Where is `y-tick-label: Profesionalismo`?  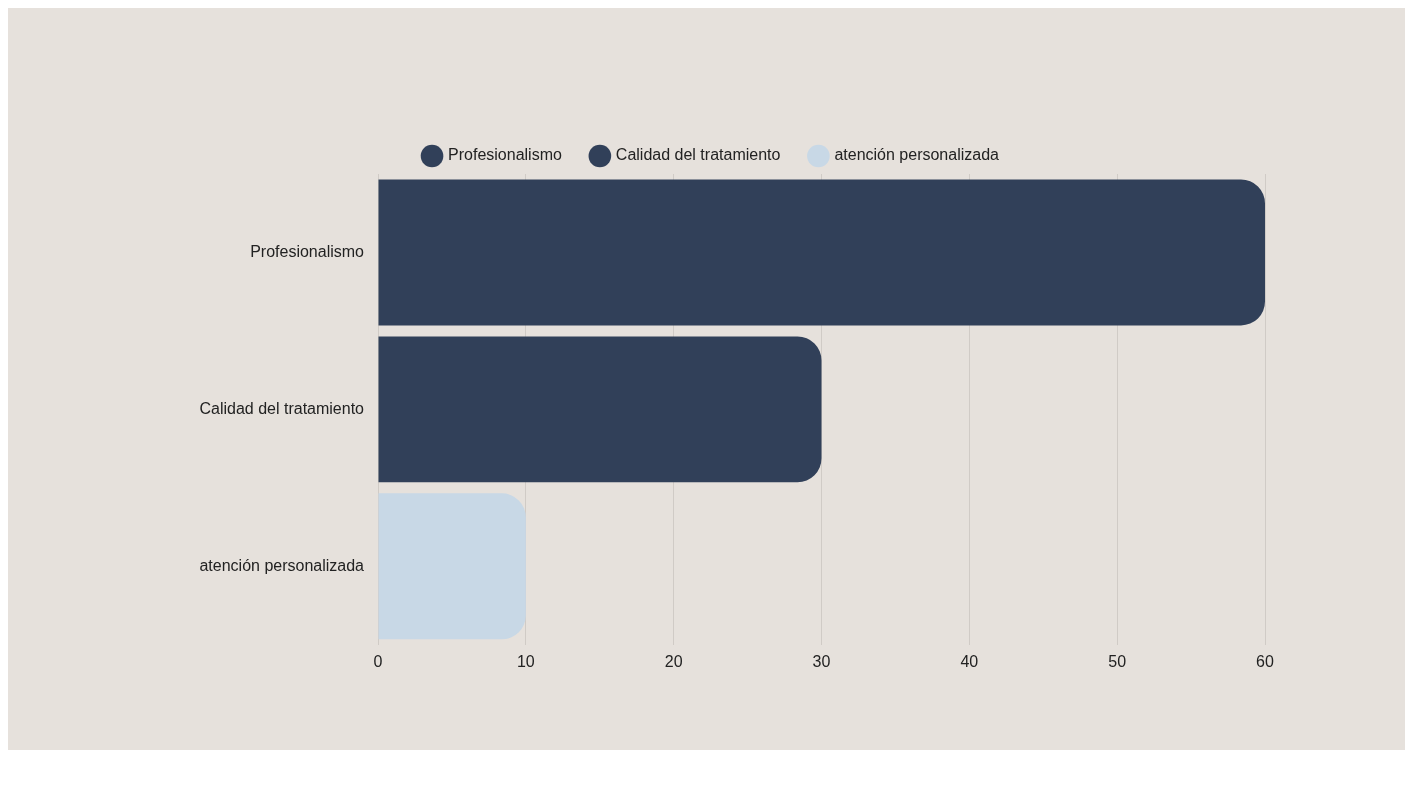 y-tick-label: Profesionalismo is located at coordinates (307, 251).